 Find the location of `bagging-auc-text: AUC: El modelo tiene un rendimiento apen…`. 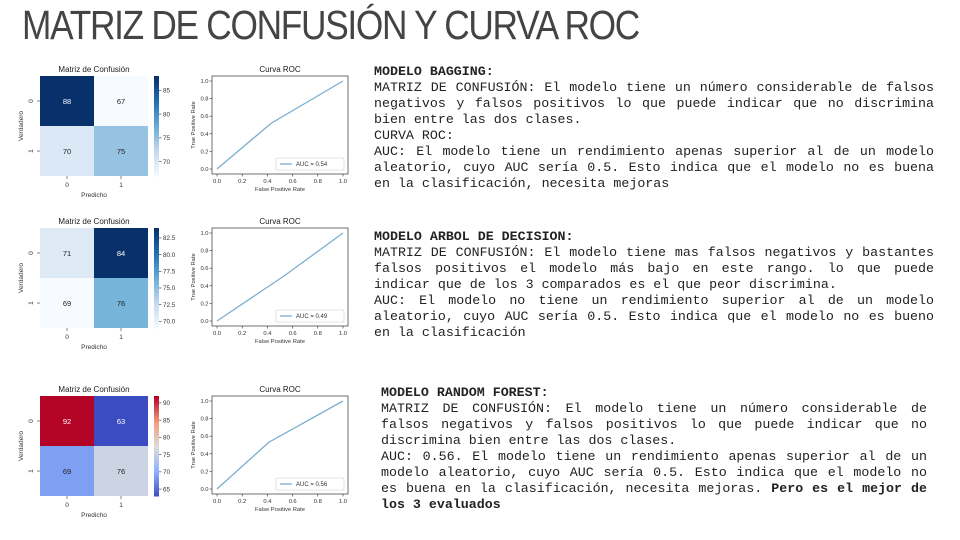

bagging-auc-text: AUC: El modelo tiene un rendimiento apen… is located at coordinates (654, 167).